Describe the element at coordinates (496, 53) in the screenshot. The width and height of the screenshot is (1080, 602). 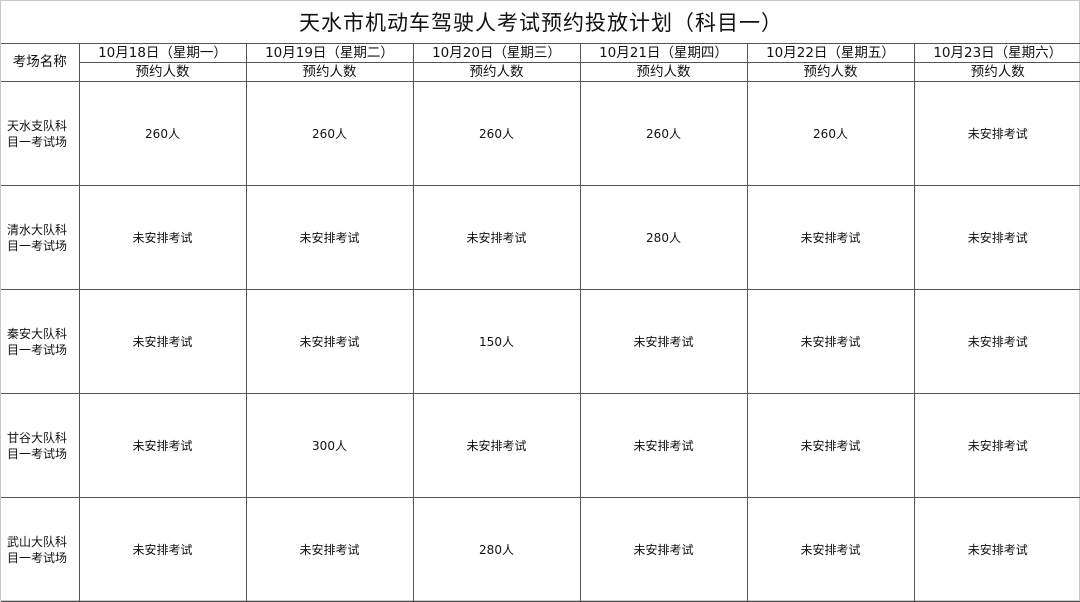
I see `date-header: 10月20日（星期三）` at that location.